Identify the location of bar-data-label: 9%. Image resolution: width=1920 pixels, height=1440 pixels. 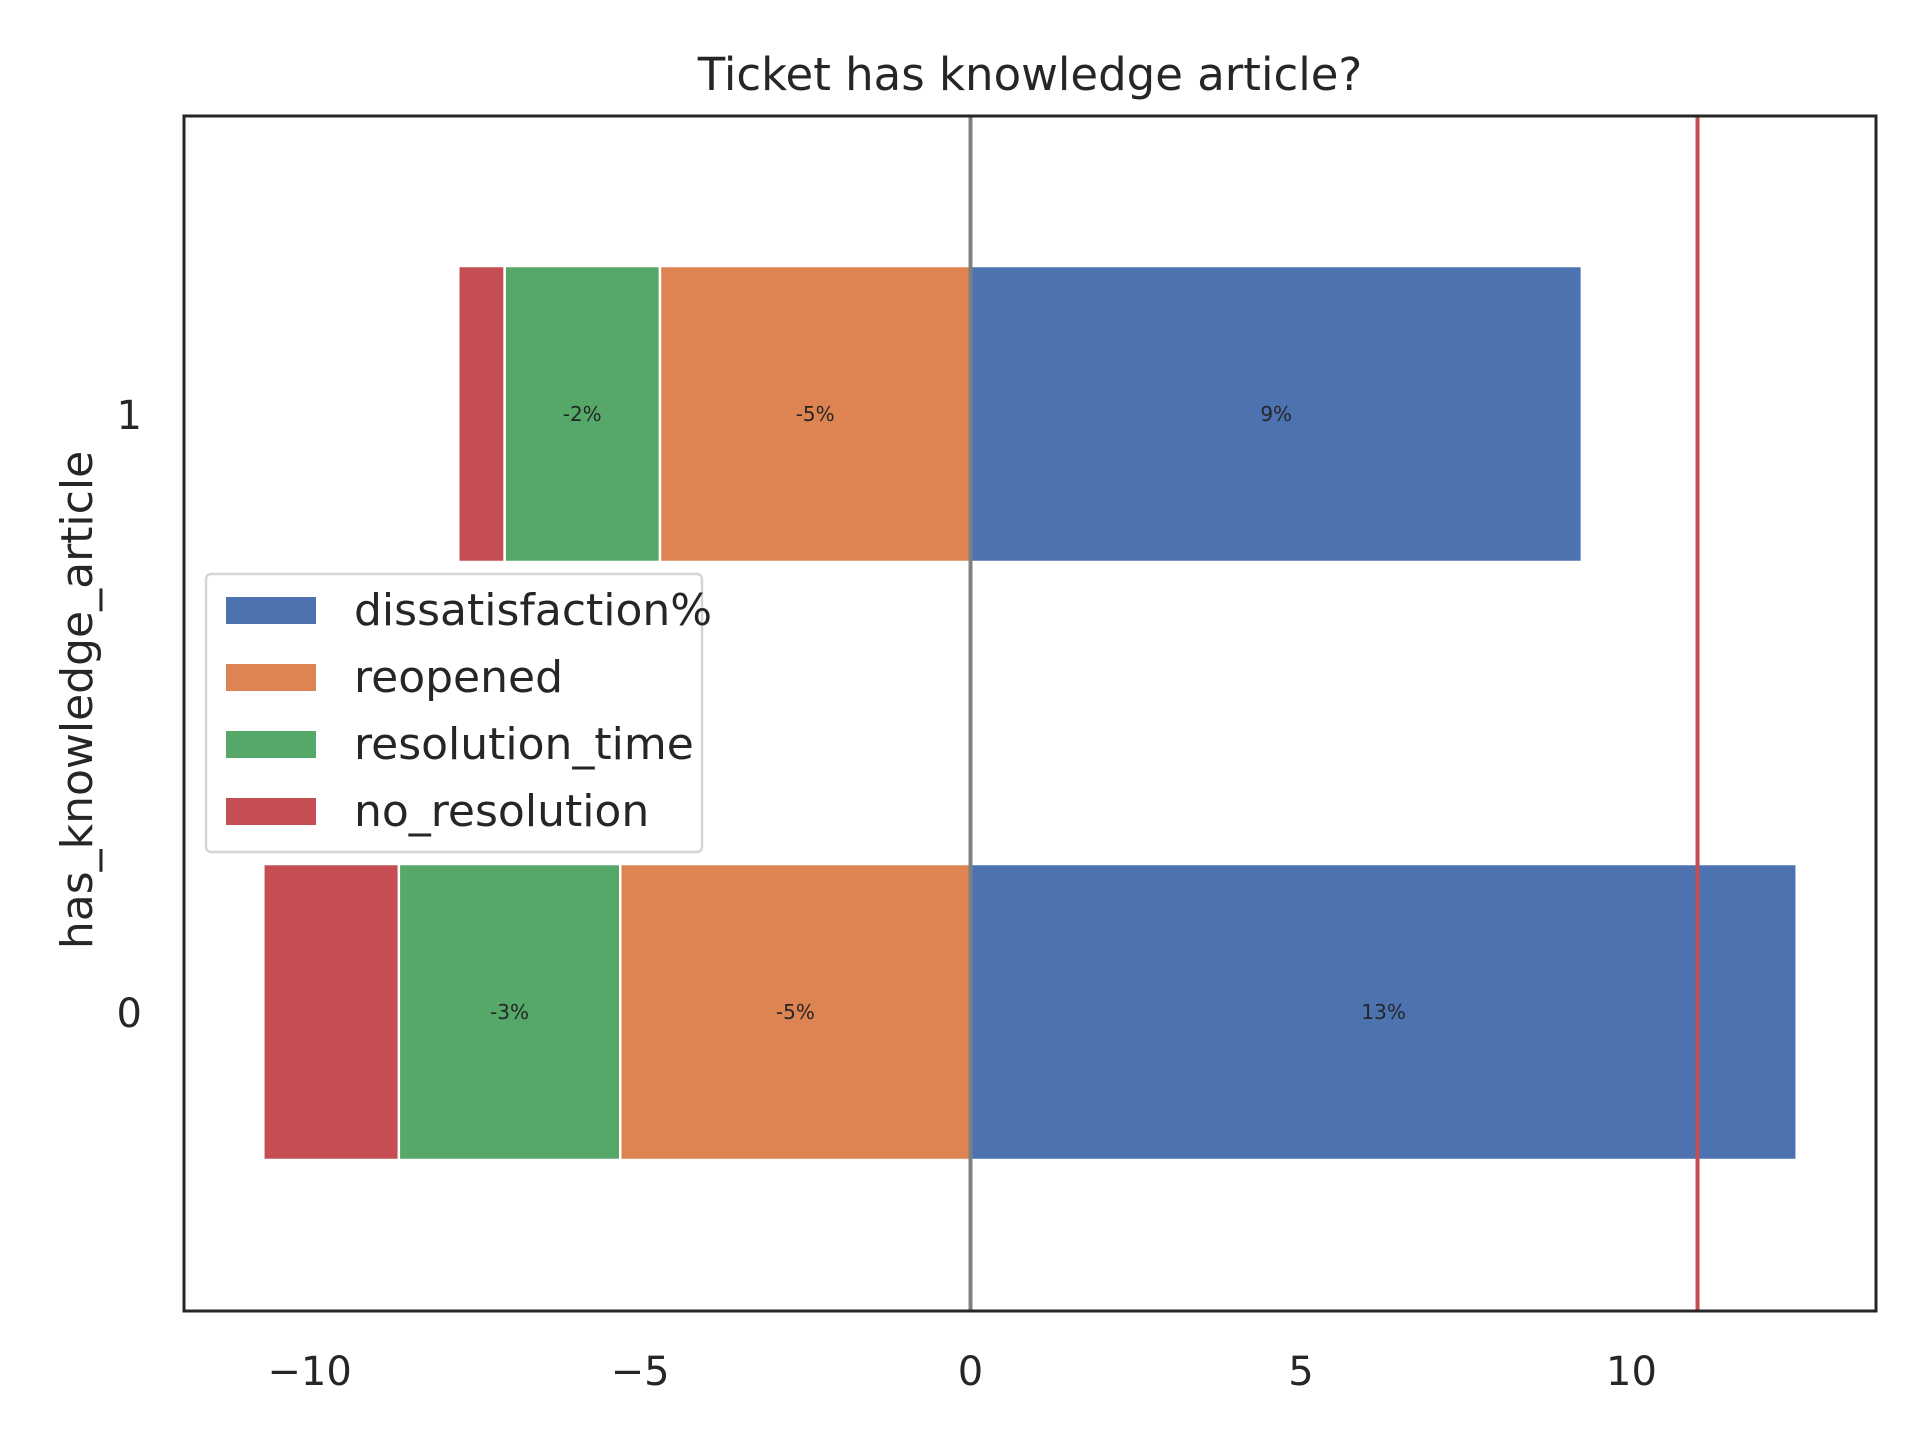
(1276, 414).